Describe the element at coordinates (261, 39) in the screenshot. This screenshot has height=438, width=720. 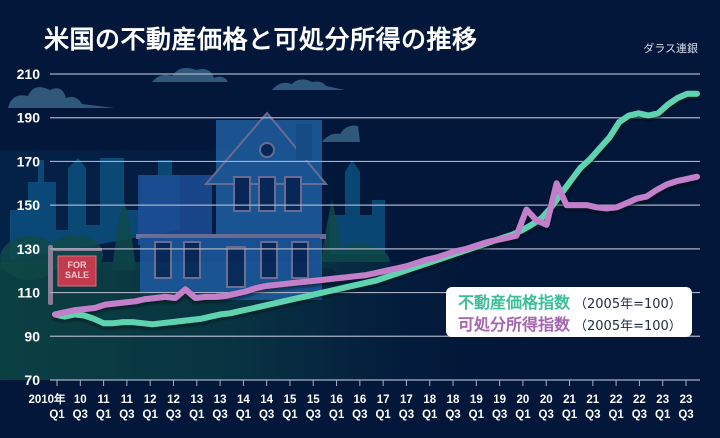
I see `chart-title: 米国の不動産価格と可処分所得の推移` at that location.